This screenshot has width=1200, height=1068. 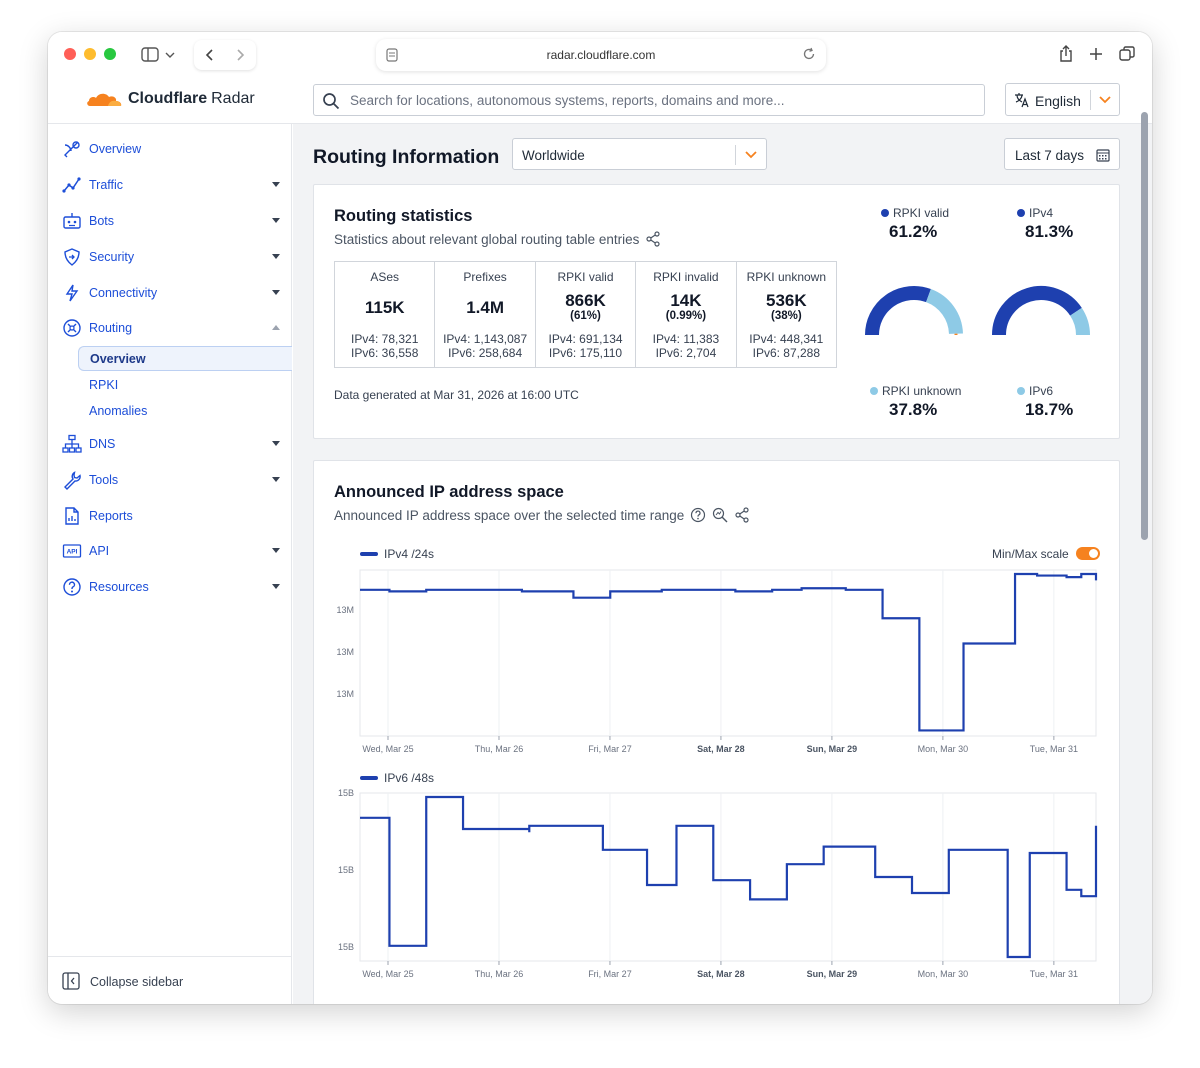 What do you see at coordinates (1054, 974) in the screenshot?
I see `chart-1-xtick-label: Tue, Mar 31` at bounding box center [1054, 974].